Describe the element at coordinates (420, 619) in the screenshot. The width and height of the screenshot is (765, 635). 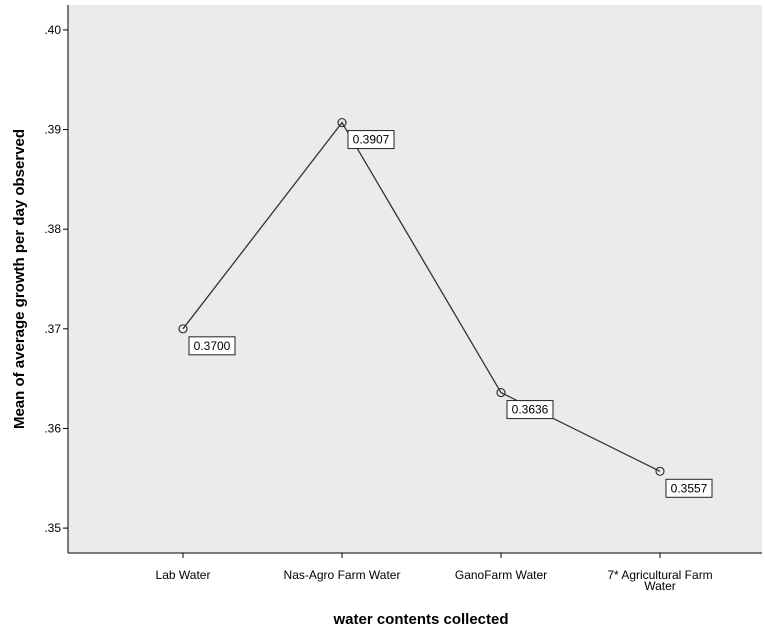
I see `x-axis-title: water contents collected` at that location.